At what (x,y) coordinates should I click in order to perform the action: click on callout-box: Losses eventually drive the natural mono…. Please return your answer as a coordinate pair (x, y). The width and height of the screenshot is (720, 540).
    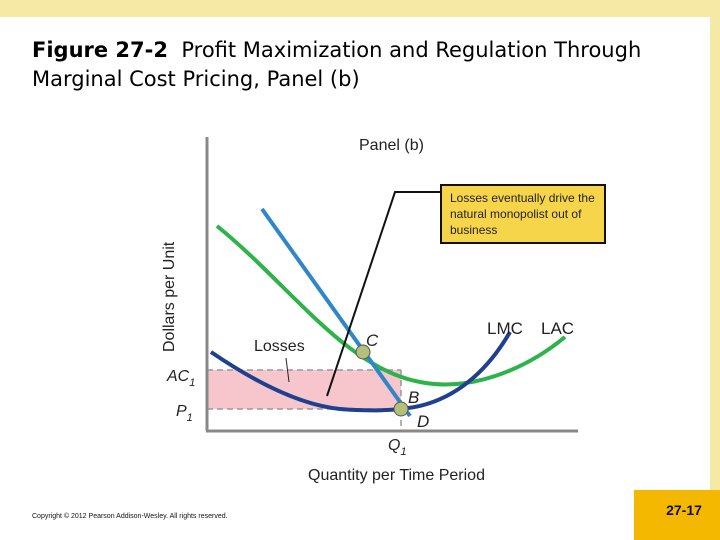
    Looking at the image, I should click on (523, 214).